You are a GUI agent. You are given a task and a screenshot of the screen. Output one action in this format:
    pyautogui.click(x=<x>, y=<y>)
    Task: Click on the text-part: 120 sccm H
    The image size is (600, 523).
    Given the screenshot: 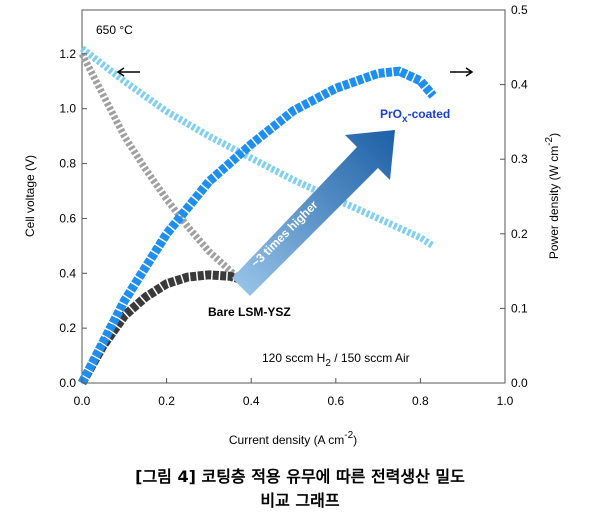 What is the action you would take?
    pyautogui.click(x=293, y=358)
    